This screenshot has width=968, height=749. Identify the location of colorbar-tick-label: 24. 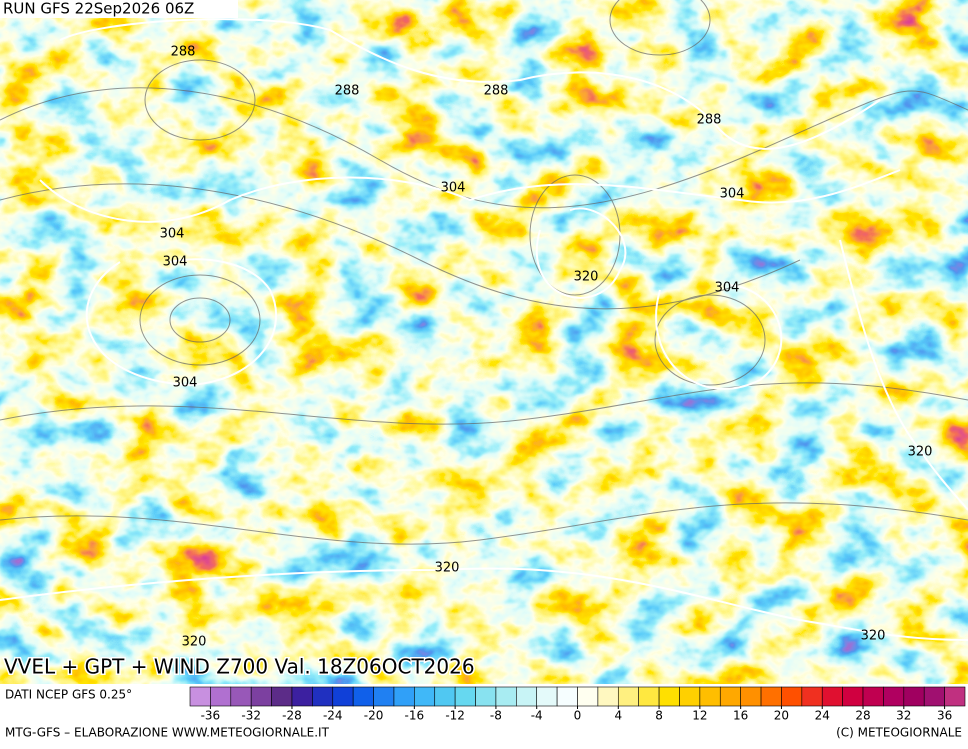
(822, 716).